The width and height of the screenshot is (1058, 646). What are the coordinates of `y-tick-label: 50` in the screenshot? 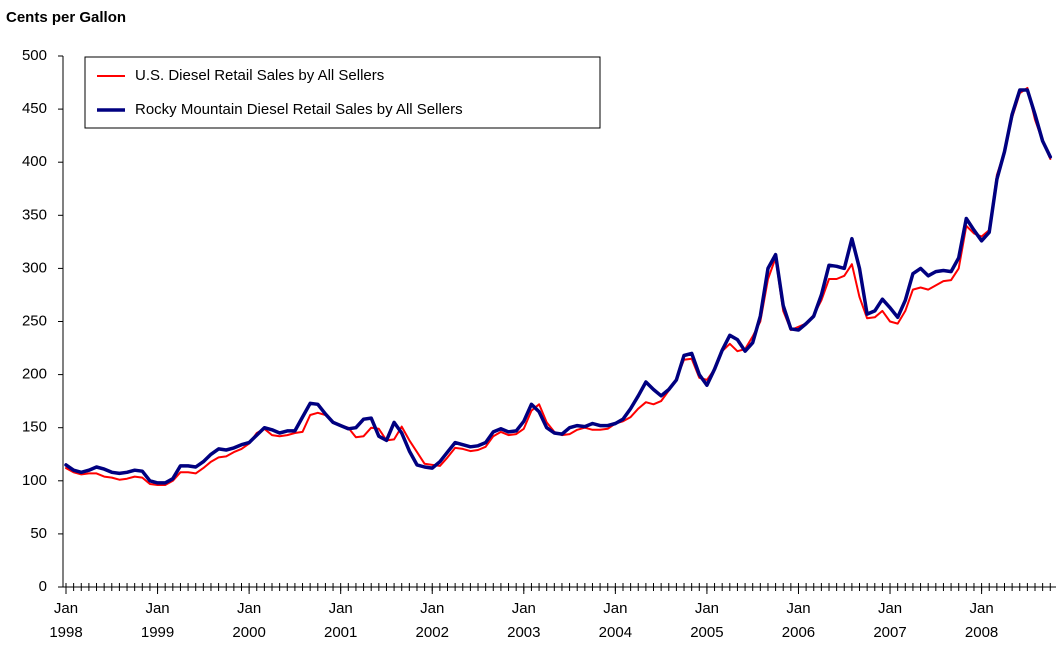 It's located at (38, 533).